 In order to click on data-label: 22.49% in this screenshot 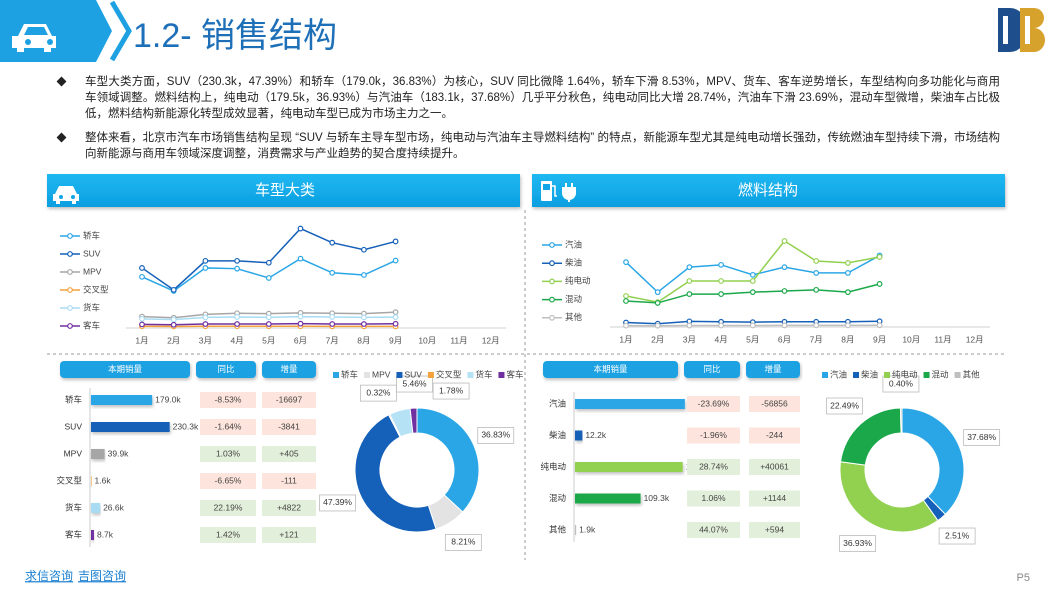, I will do `click(844, 405)`.